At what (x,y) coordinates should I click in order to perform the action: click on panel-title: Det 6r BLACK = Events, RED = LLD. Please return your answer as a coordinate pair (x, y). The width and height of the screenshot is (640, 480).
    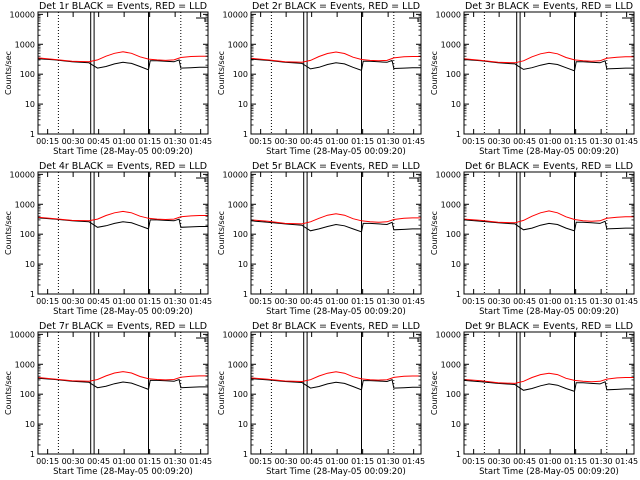
    Looking at the image, I should click on (549, 166).